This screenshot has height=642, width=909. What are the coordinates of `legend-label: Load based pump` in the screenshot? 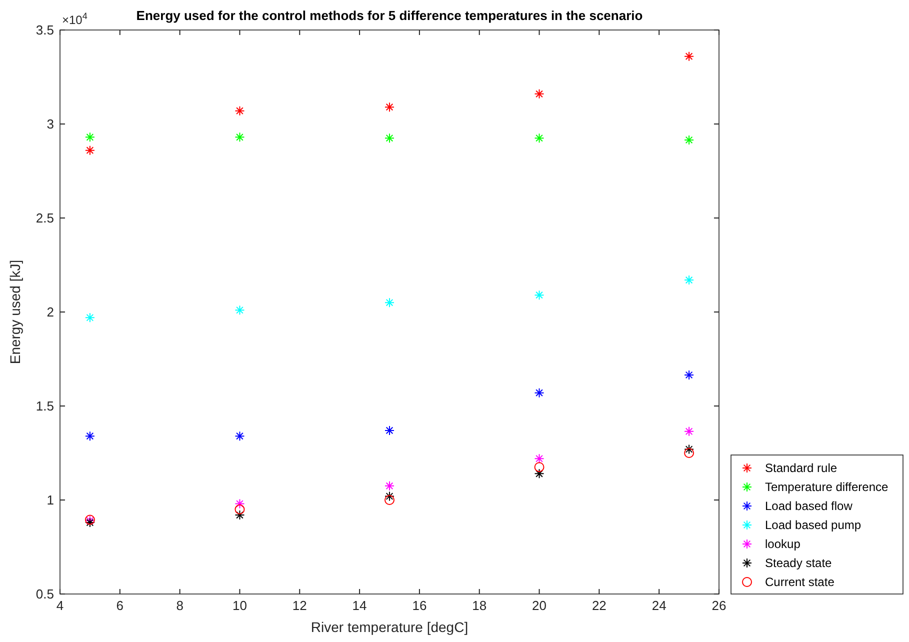 It's located at (813, 525).